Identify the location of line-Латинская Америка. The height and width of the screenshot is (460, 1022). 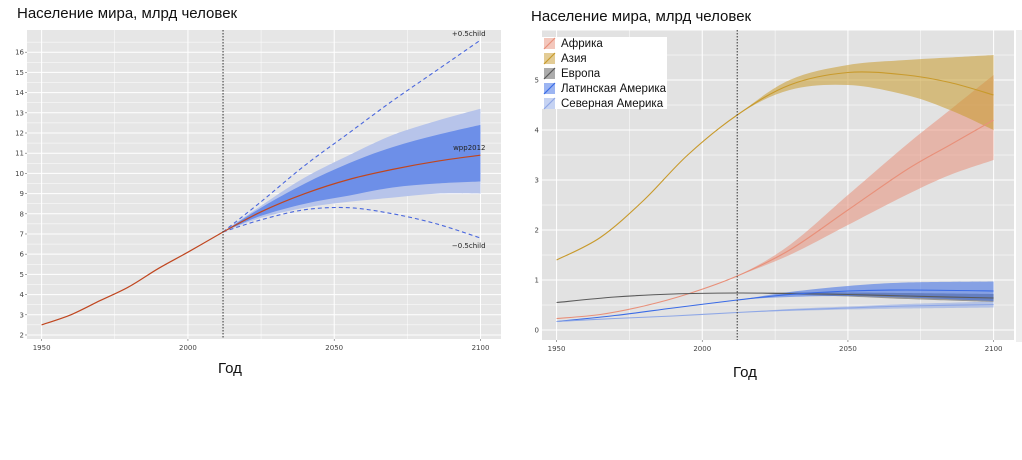
(775, 306).